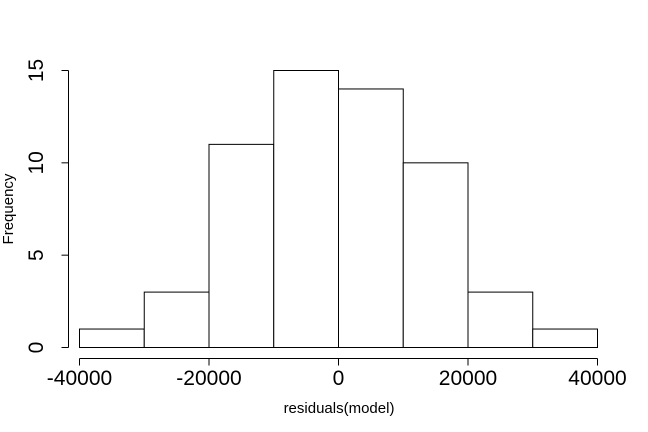 The width and height of the screenshot is (648, 432). Describe the element at coordinates (597, 378) in the screenshot. I see `x-tick-label: 40000` at that location.